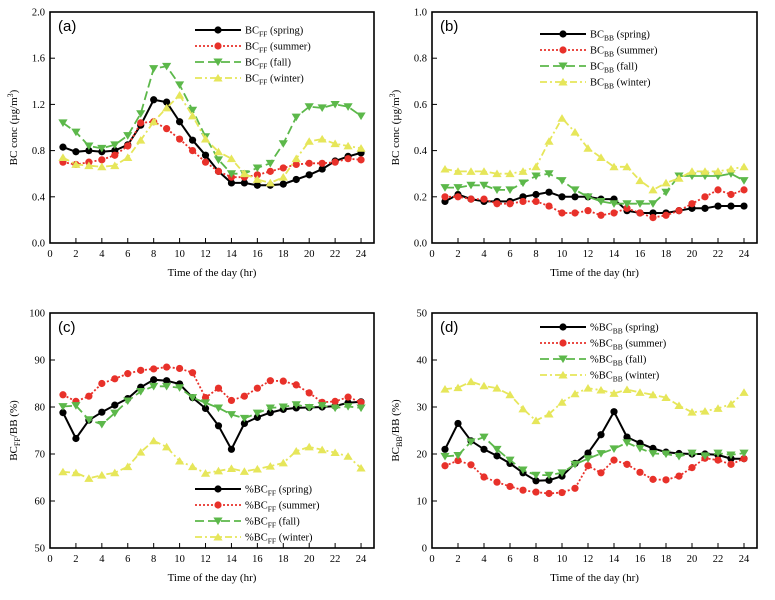  I want to click on y-axis-title-sup: 3, so click(10, 95).